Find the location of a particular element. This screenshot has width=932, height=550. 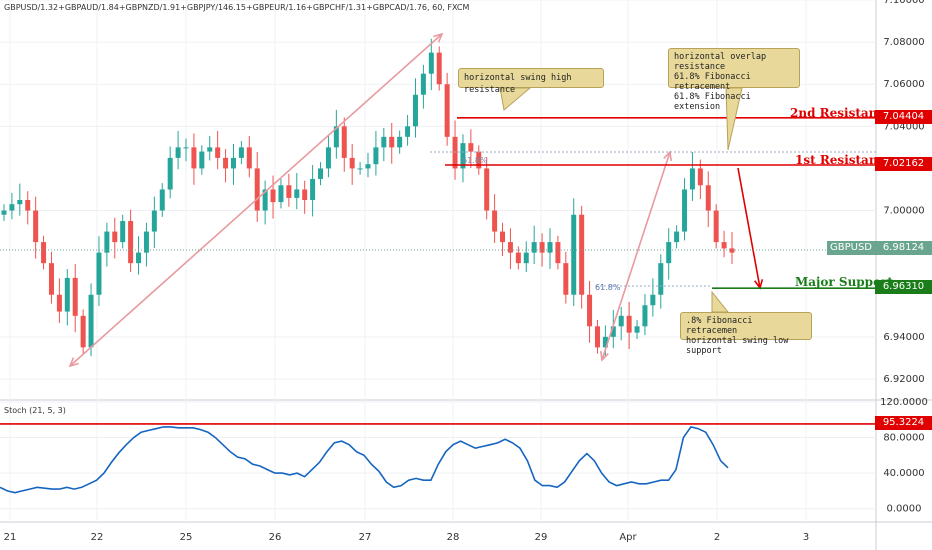

stoch-tick-label: 120.0000 is located at coordinates (904, 402).